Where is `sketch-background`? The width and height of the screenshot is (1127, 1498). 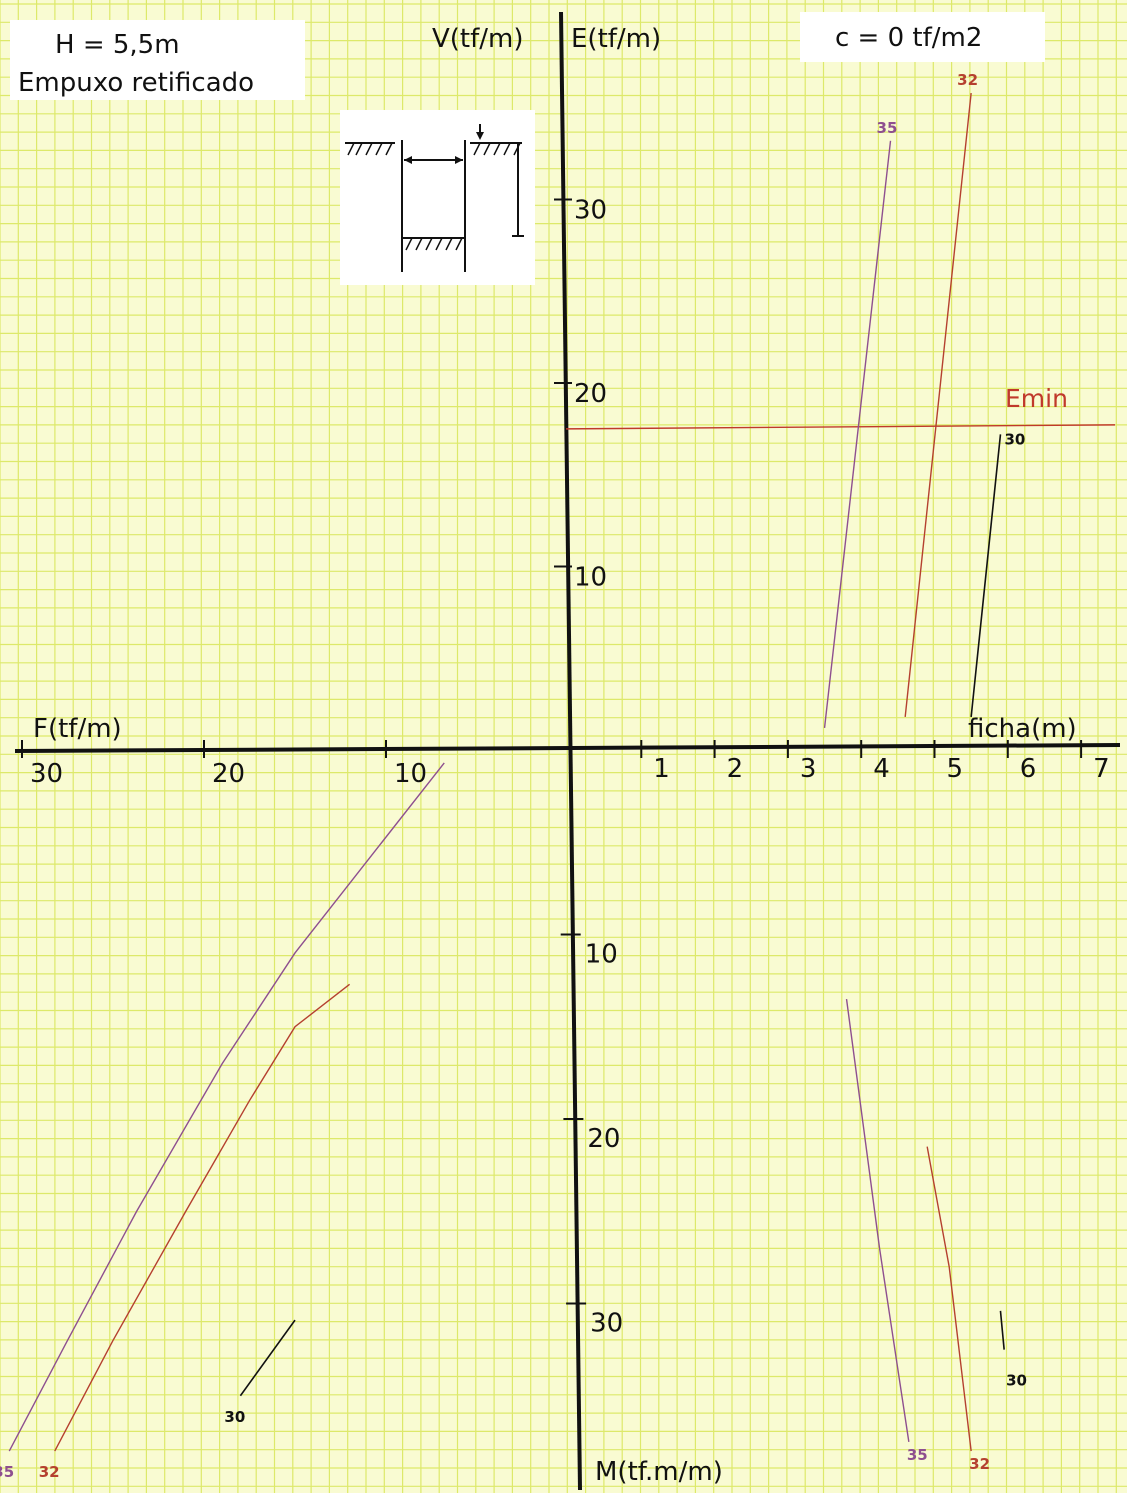
sketch-background is located at coordinates (437, 197).